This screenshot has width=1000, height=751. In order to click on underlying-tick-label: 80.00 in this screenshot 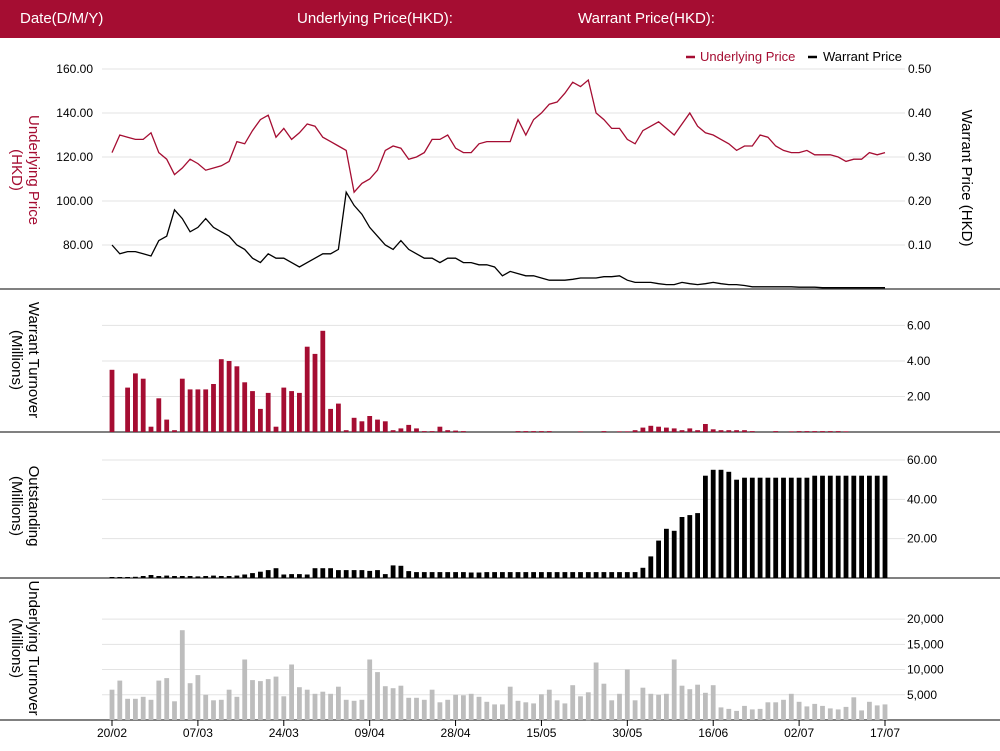, I will do `click(78, 245)`.